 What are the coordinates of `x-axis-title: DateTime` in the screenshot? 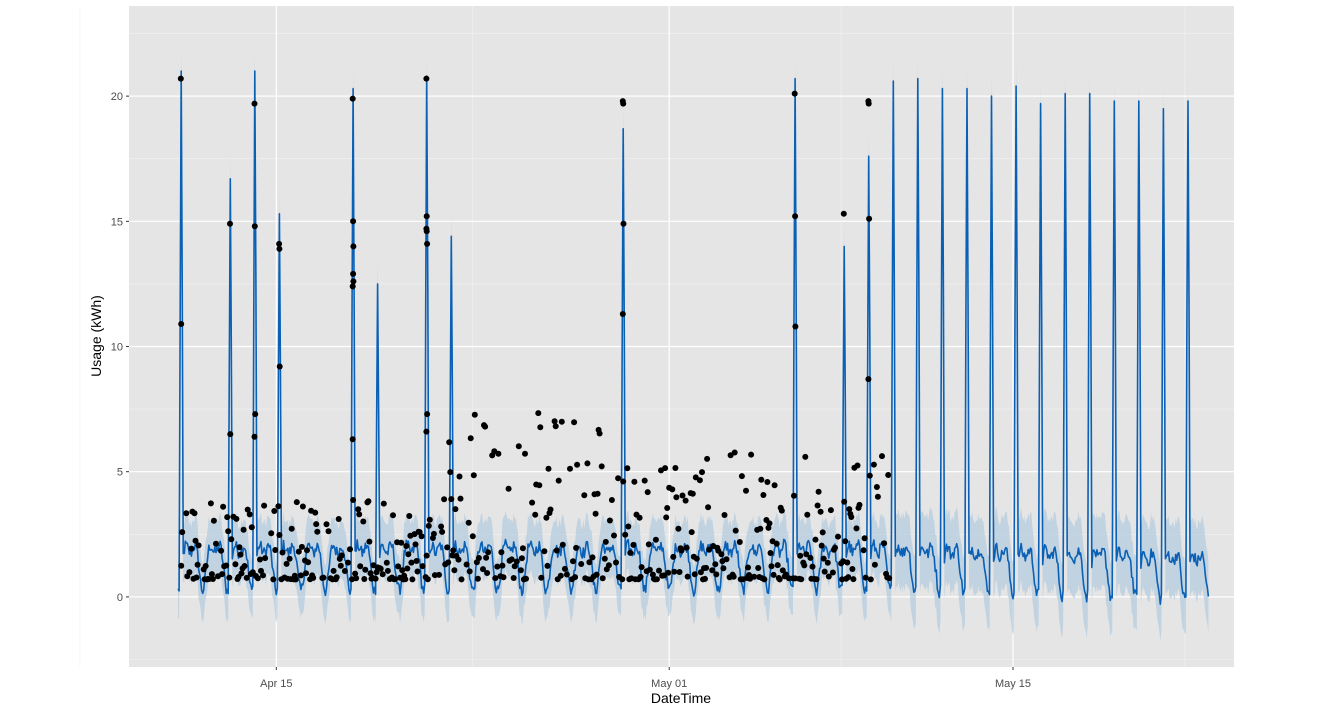 It's located at (681, 698).